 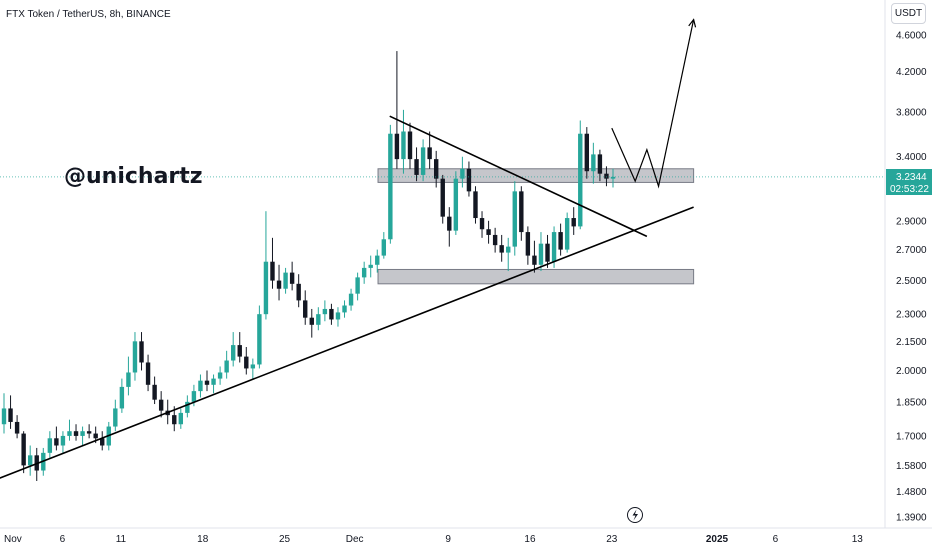 I want to click on replay-icon, so click(x=635, y=515).